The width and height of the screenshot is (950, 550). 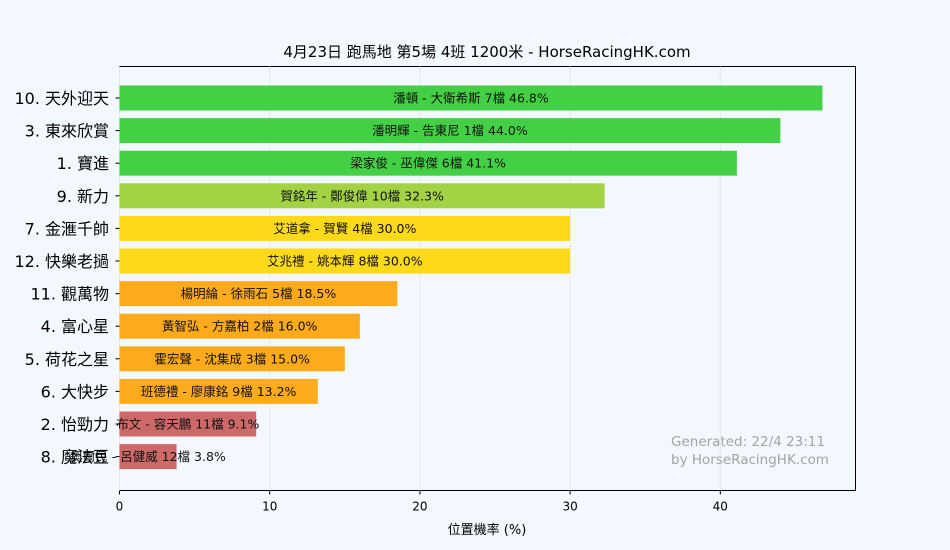 I want to click on bar-label: 潘頓 - 大衛希斯 7檔 46.8%, so click(x=471, y=98).